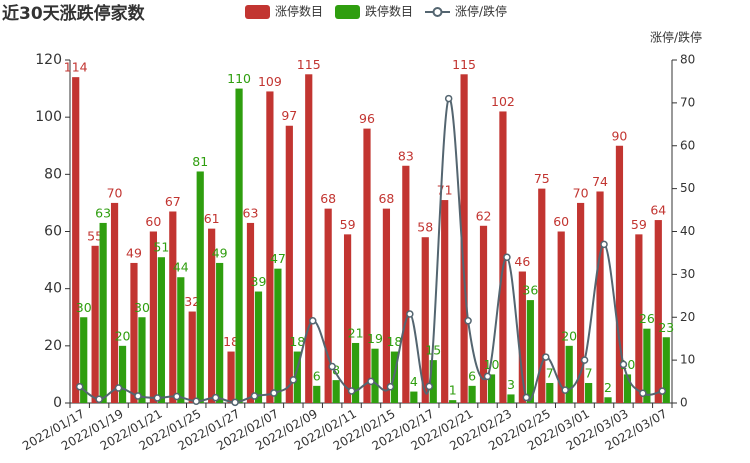  I want to click on data-label: 8, so click(336, 370).